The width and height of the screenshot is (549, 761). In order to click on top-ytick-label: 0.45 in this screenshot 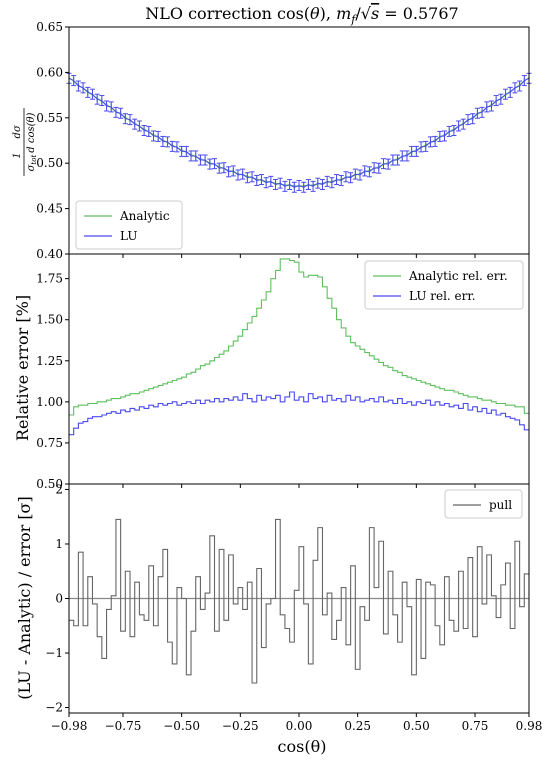, I will do `click(49, 209)`.